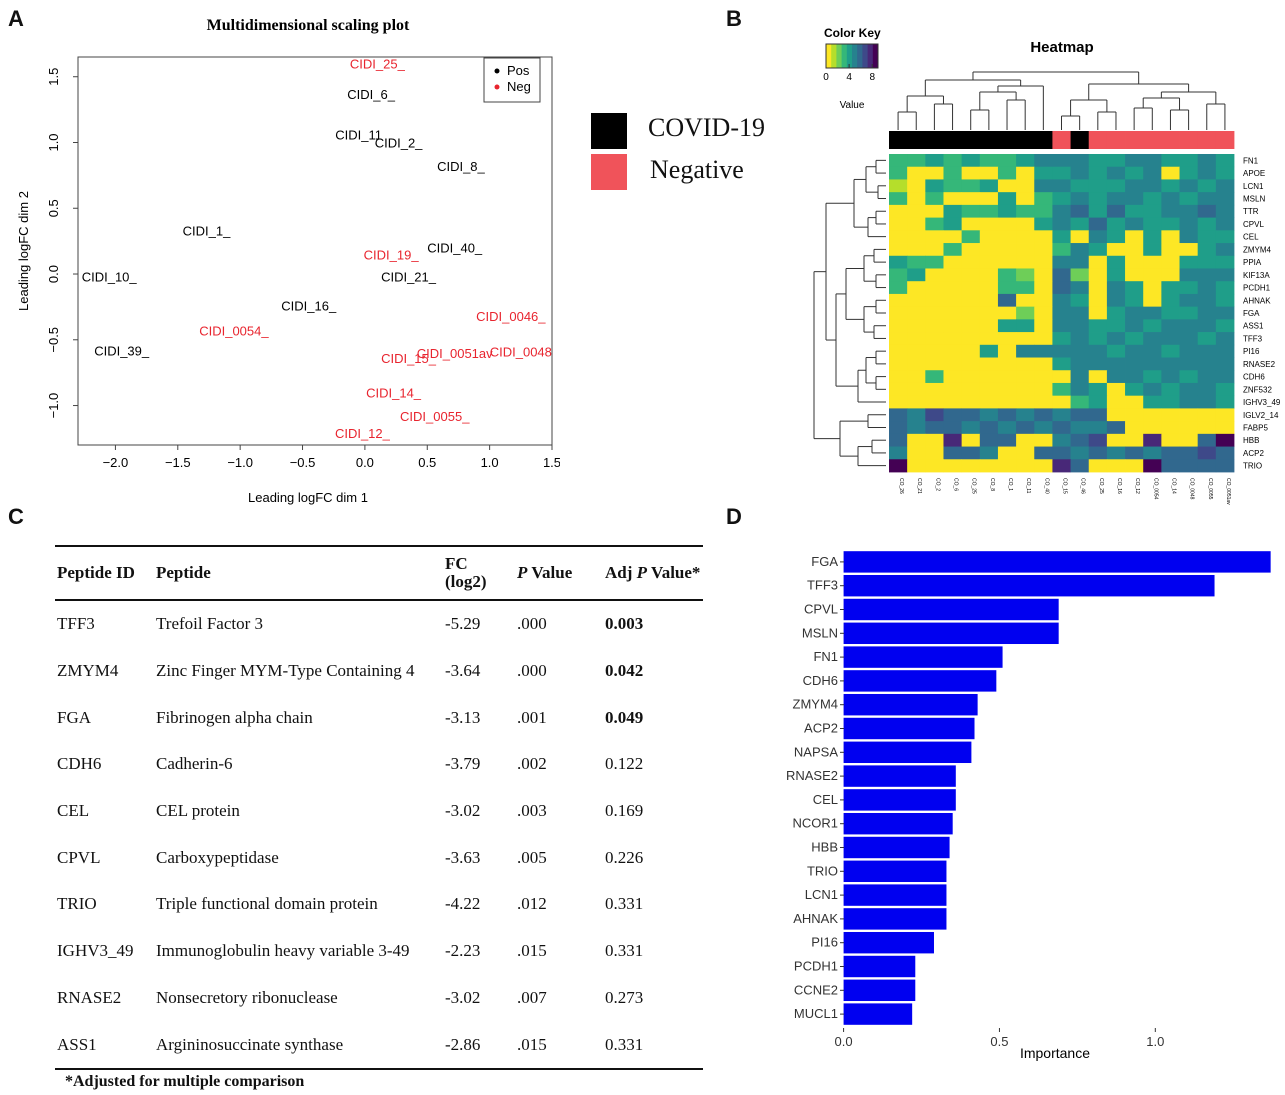 The height and width of the screenshot is (1095, 1285). What do you see at coordinates (734, 516) in the screenshot?
I see `panel-label-d: D` at bounding box center [734, 516].